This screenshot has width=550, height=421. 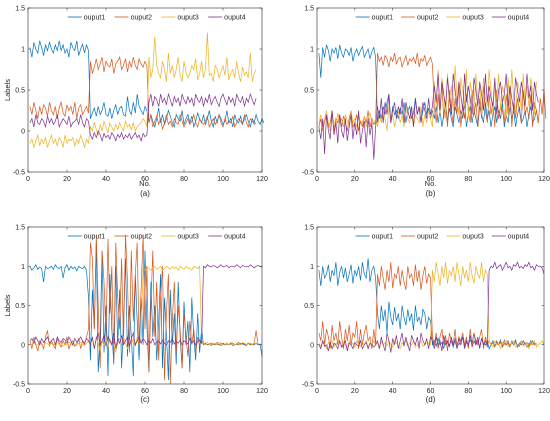 I want to click on subplot-caption: (c), so click(x=145, y=399).